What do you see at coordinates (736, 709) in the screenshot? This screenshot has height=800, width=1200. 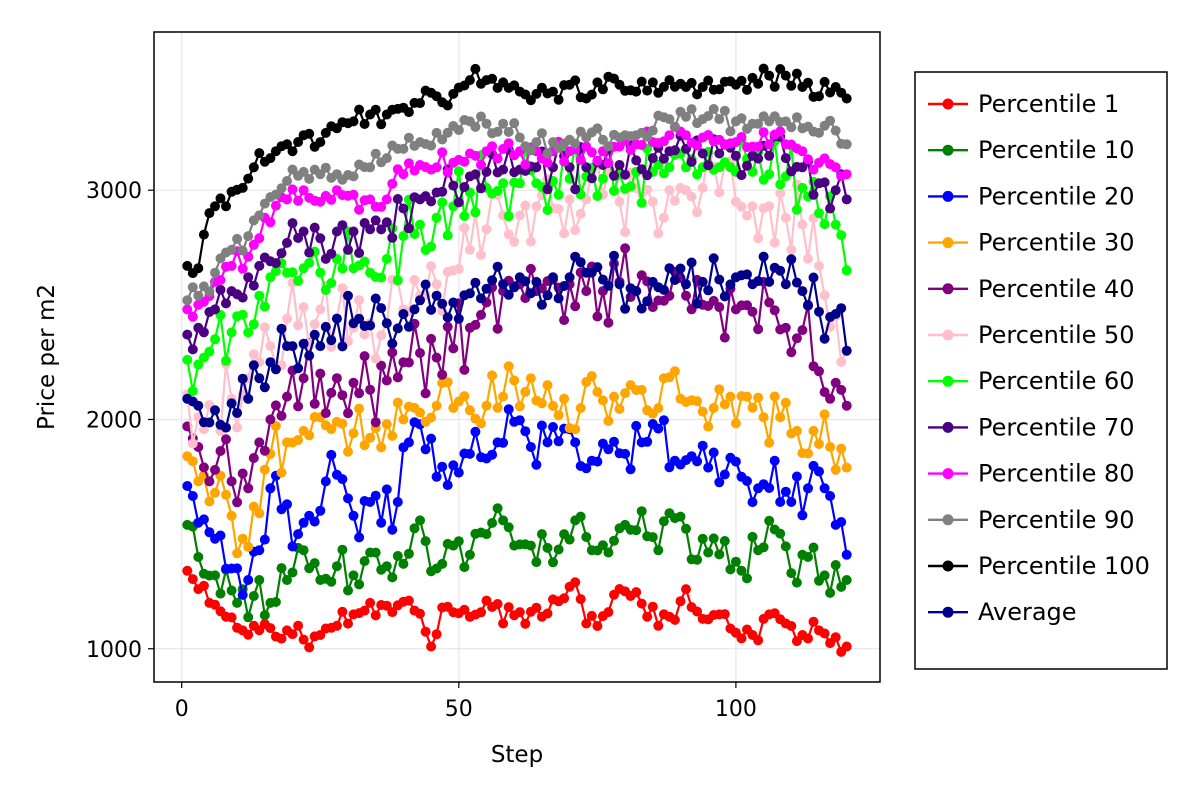 I see `x-tick-label: 100` at bounding box center [736, 709].